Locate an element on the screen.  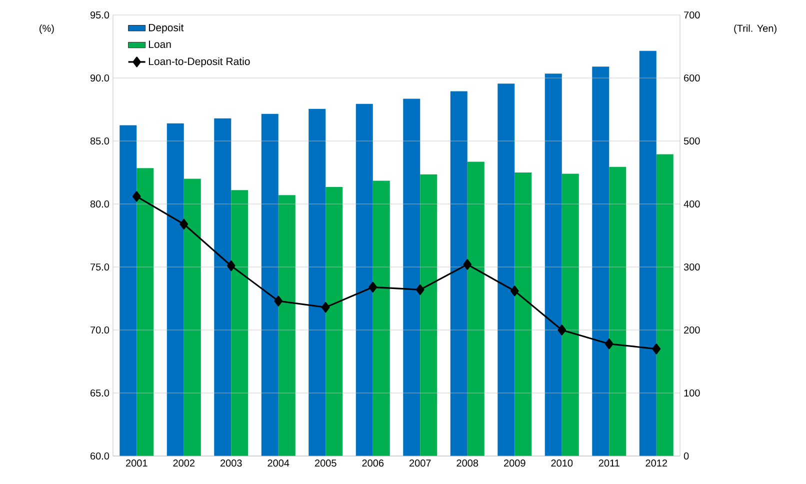
y-axis-title: (%) is located at coordinates (47, 29).